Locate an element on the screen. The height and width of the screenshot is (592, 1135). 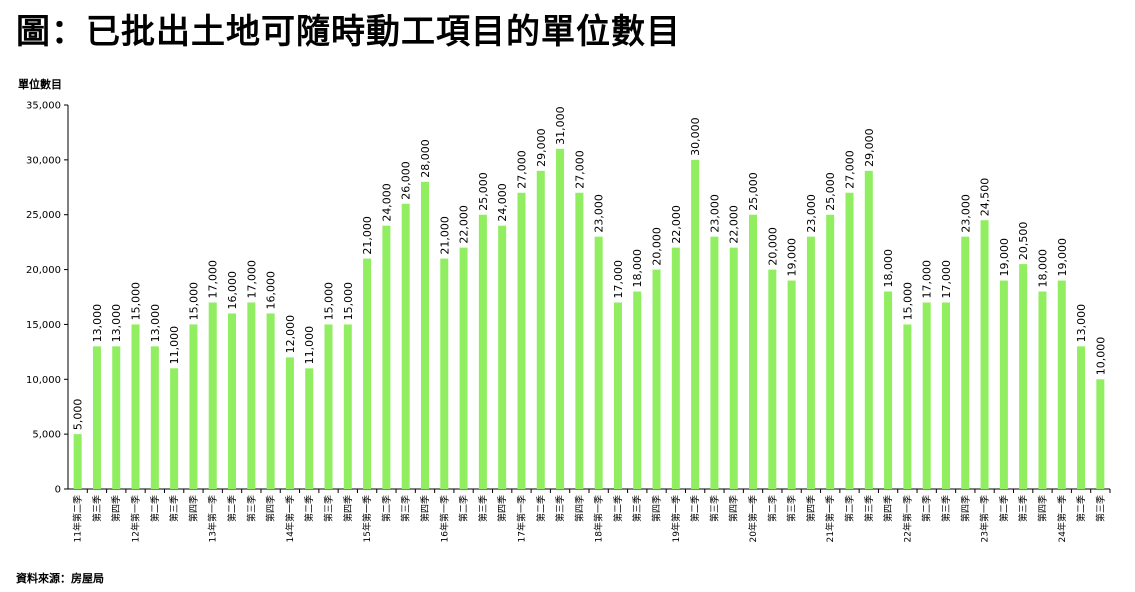
x-category-label: 13年第一季 is located at coordinates (213, 518).